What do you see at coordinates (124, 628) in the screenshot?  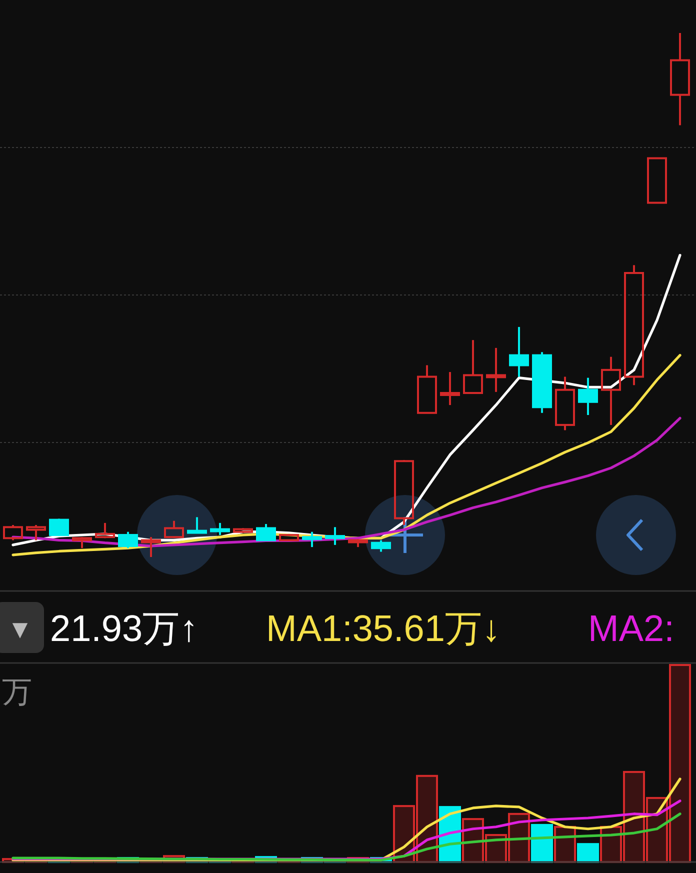 I see `annotation: 21.93万↑` at bounding box center [124, 628].